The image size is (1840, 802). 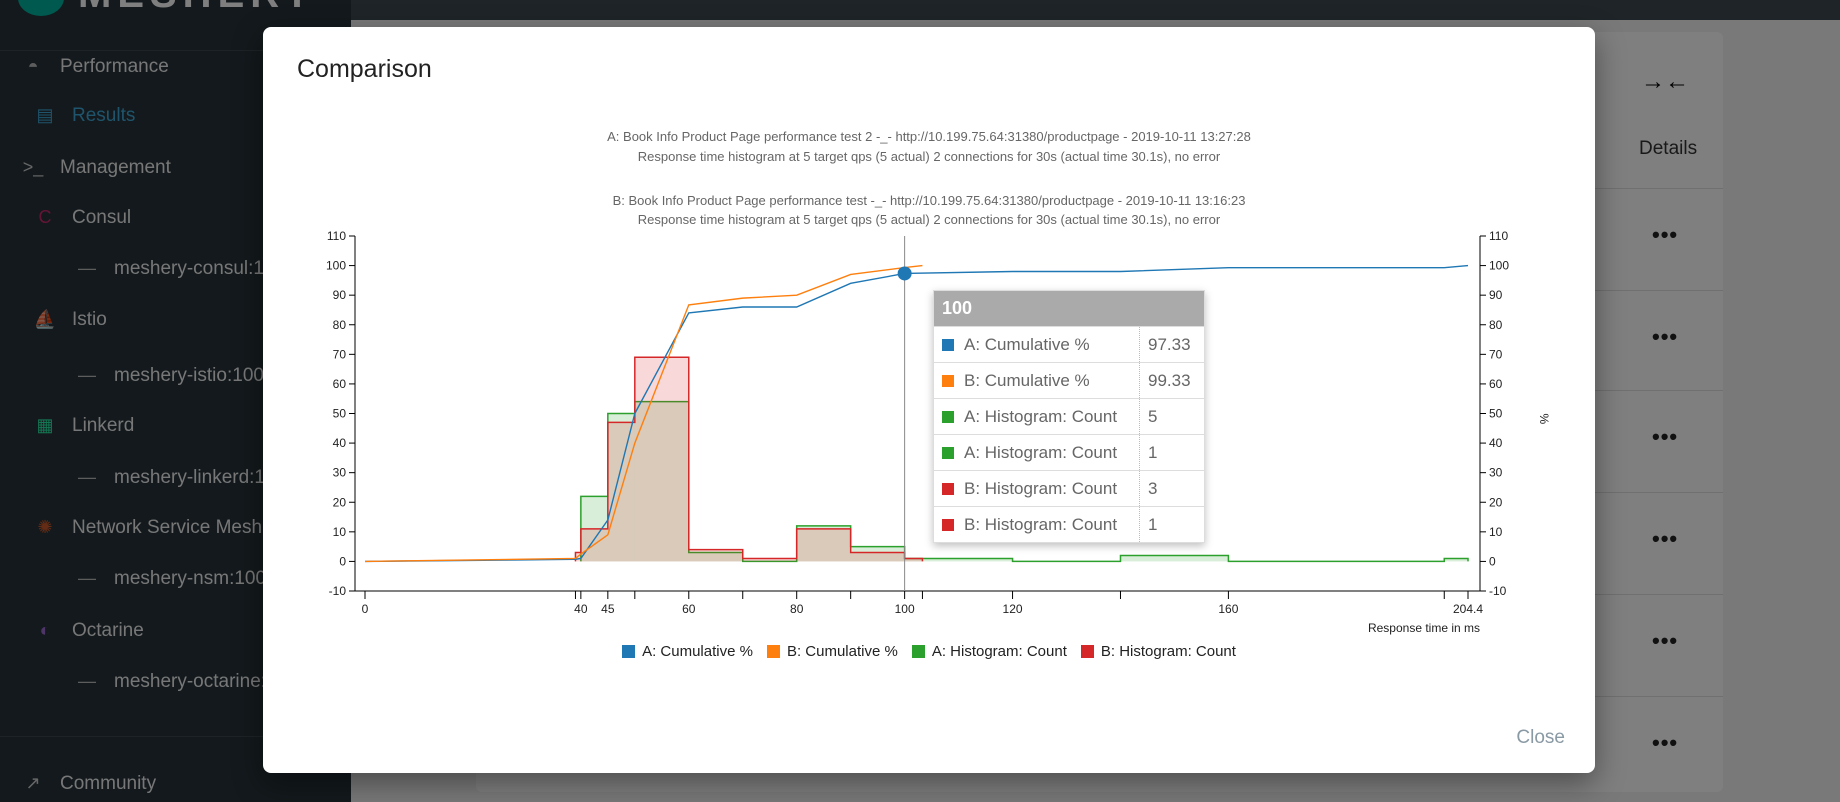 What do you see at coordinates (999, 651) in the screenshot?
I see `legend-label: A: Histogram: Count` at bounding box center [999, 651].